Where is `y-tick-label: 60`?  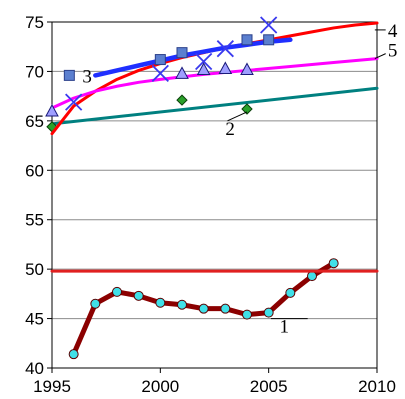 y-tick-label: 60 is located at coordinates (34, 170).